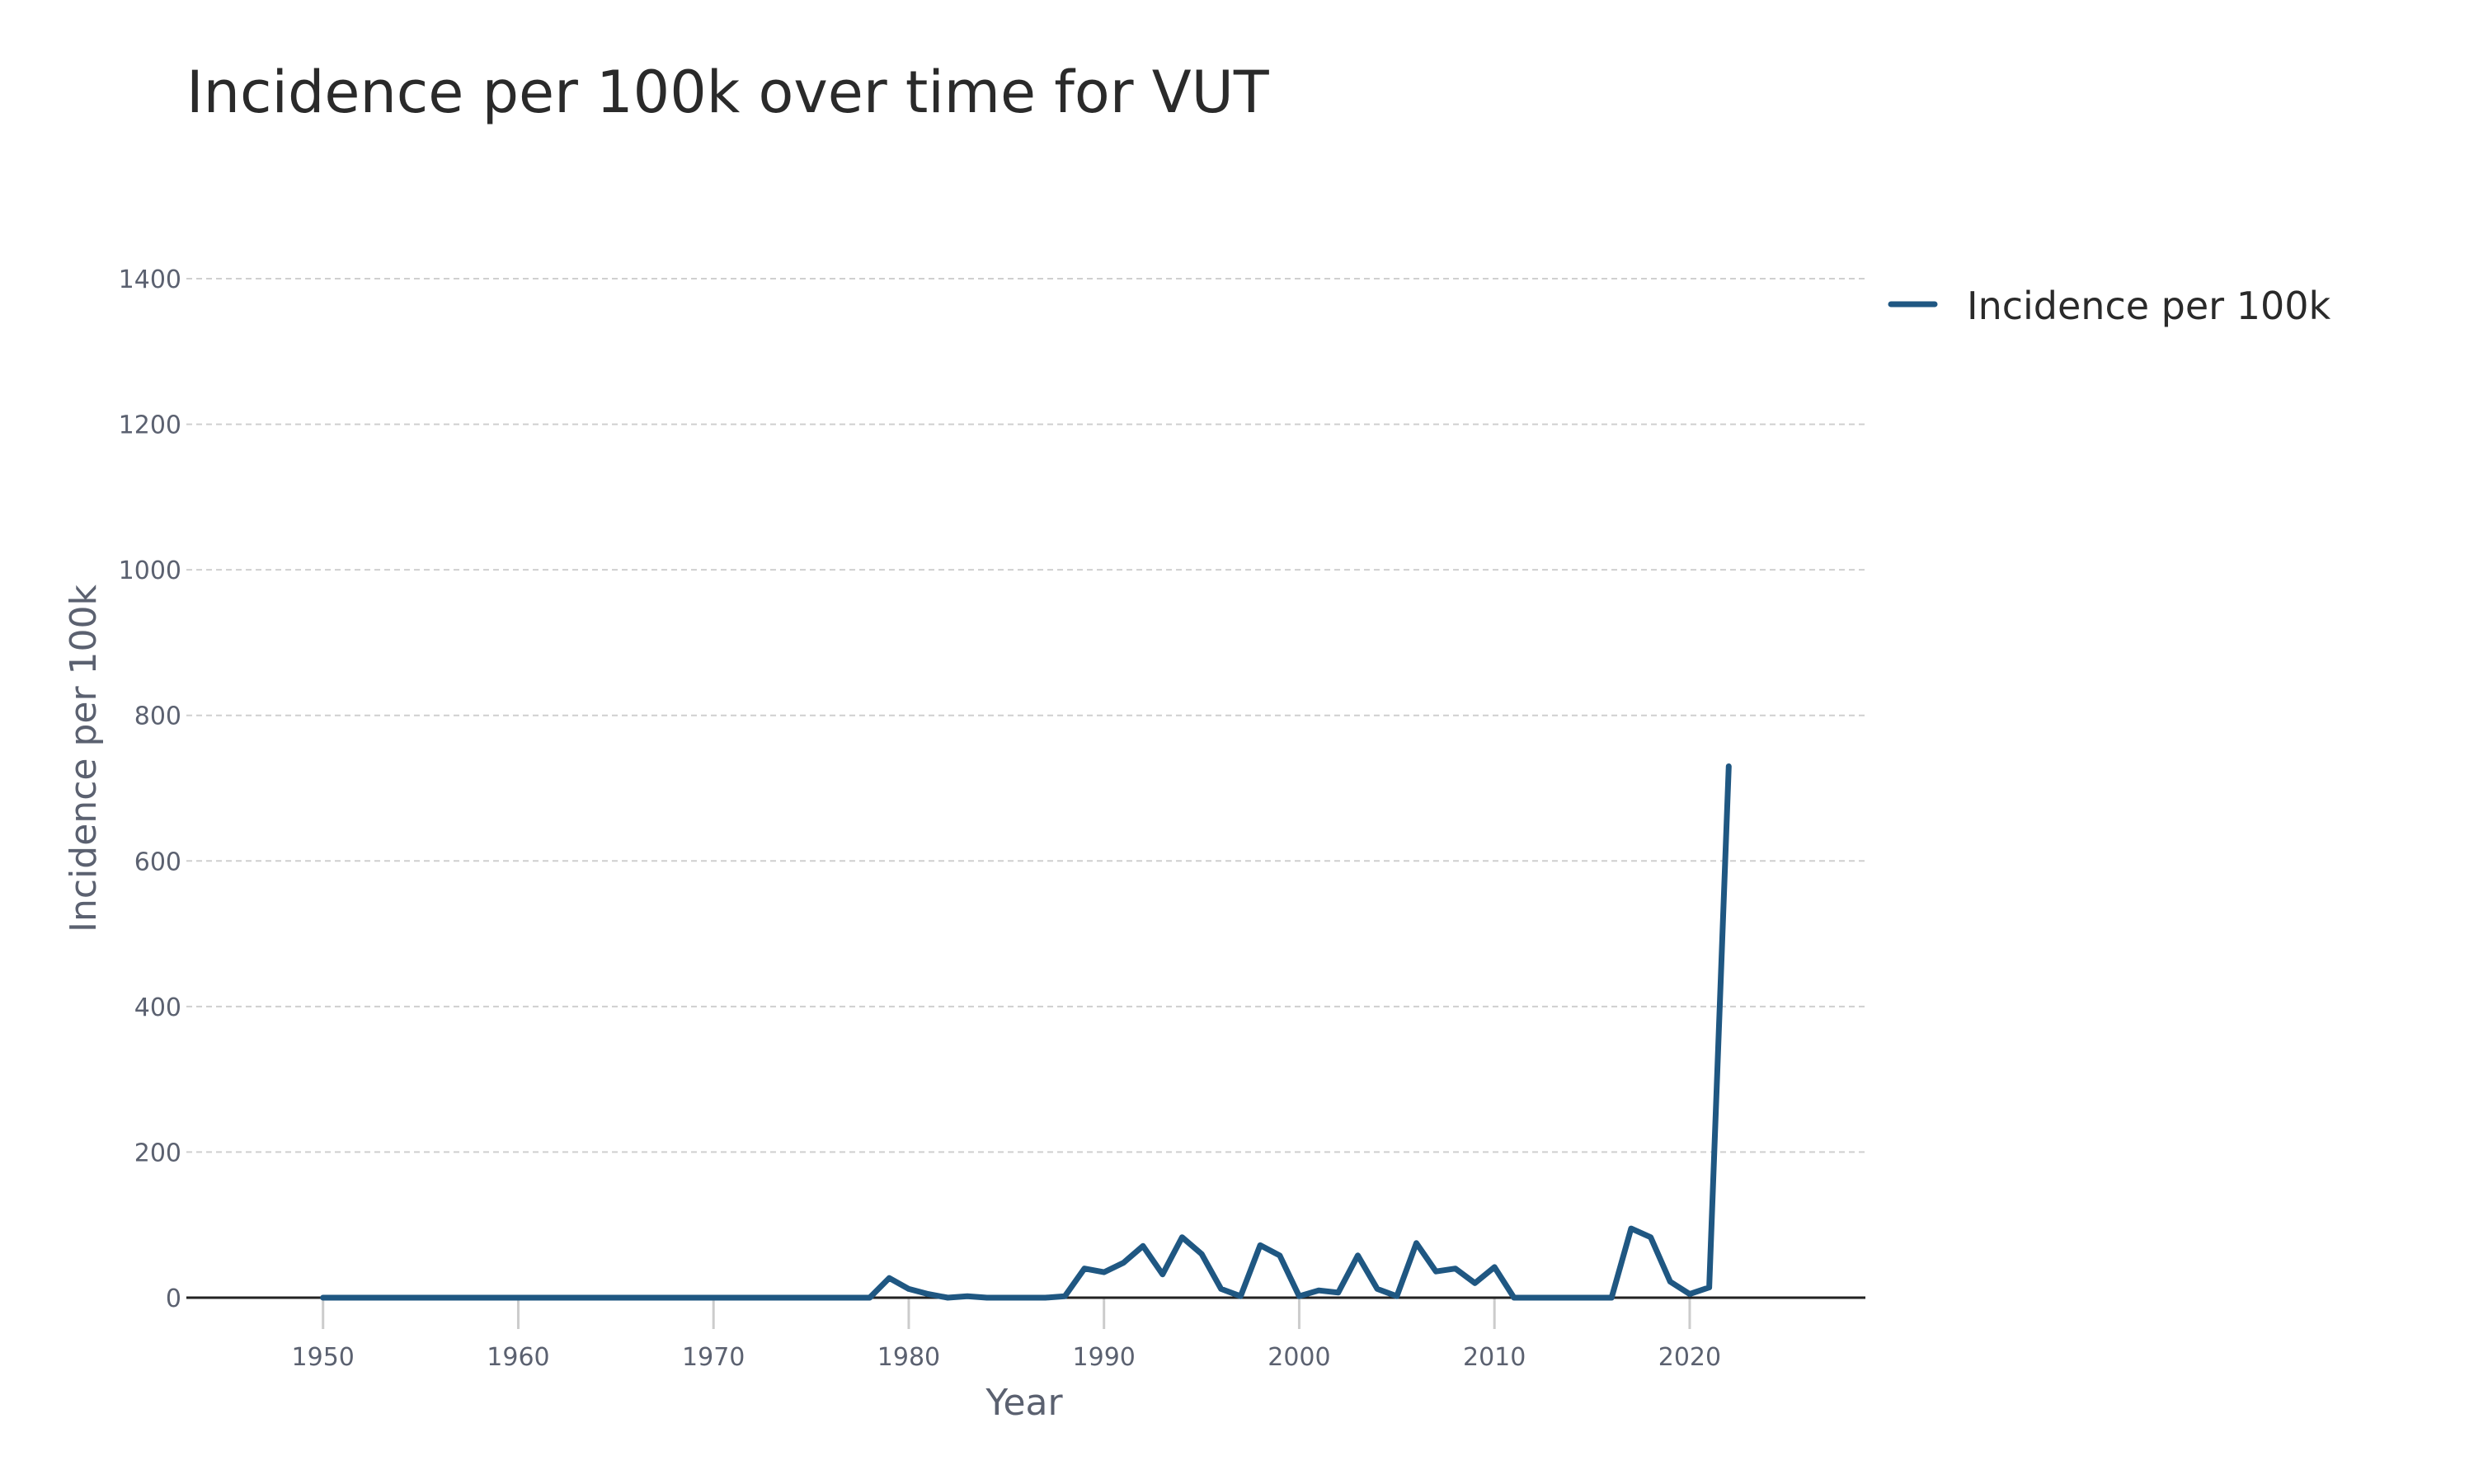 Image resolution: width=2474 pixels, height=1484 pixels. Describe the element at coordinates (157, 716) in the screenshot. I see `y-tick-label: 800` at that location.